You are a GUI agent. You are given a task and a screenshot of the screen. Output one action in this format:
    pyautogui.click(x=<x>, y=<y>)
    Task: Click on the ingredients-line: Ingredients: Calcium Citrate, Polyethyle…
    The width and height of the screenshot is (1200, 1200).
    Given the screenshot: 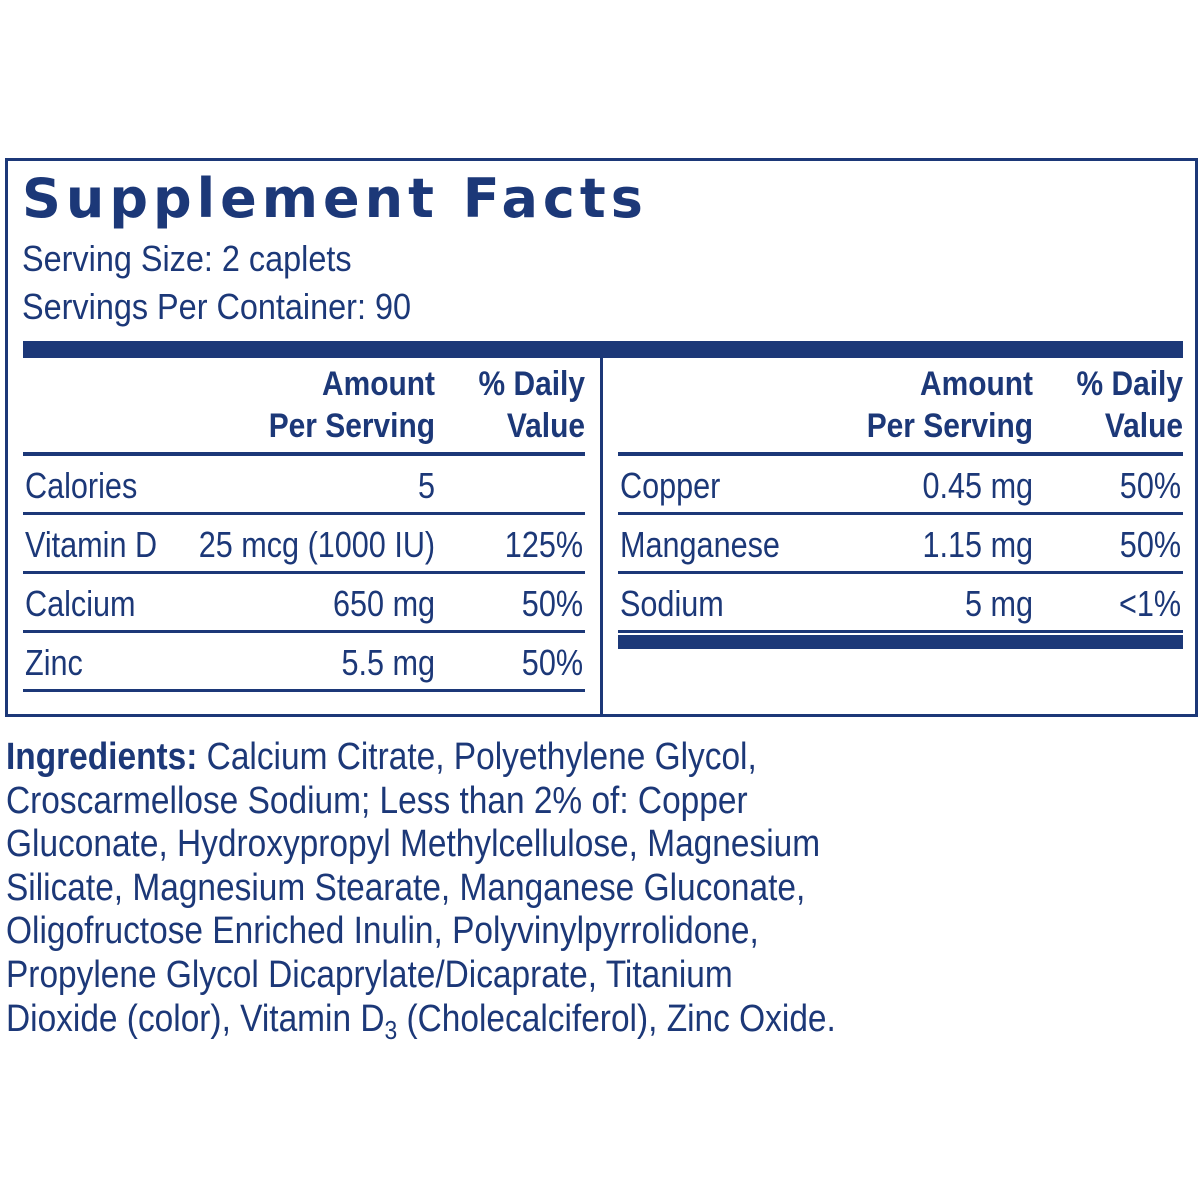 What is the action you would take?
    pyautogui.click(x=472, y=758)
    